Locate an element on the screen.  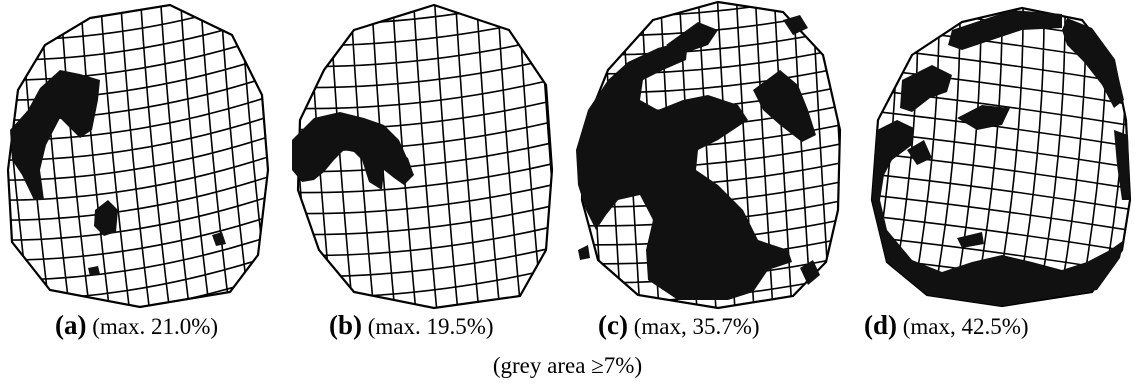
panel-label-c: (c) is located at coordinates (613, 325).